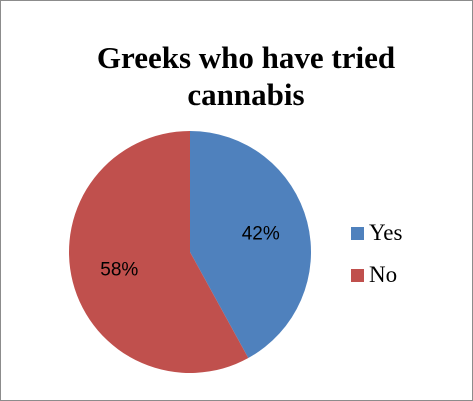 The width and height of the screenshot is (473, 401). I want to click on legend-label-yes: Yes, so click(386, 232).